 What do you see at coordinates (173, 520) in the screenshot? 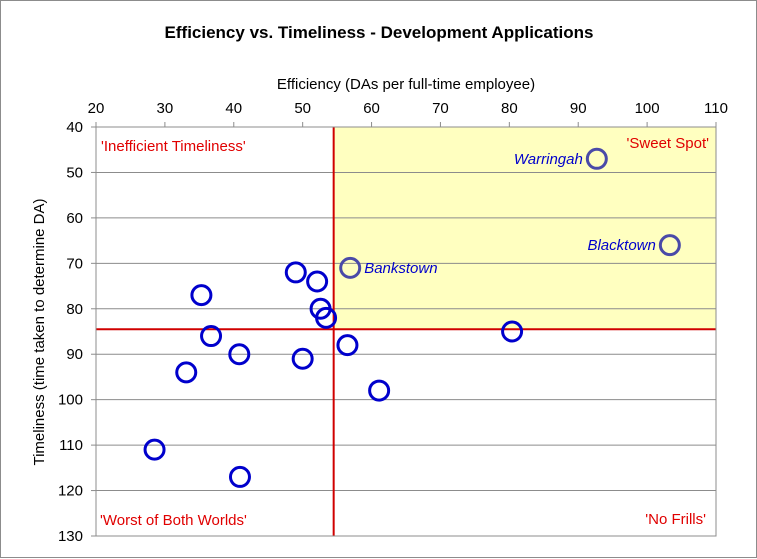
I see `quadrant-label-worst-of-both-worlds: 'Worst of Both Worlds'` at bounding box center [173, 520].